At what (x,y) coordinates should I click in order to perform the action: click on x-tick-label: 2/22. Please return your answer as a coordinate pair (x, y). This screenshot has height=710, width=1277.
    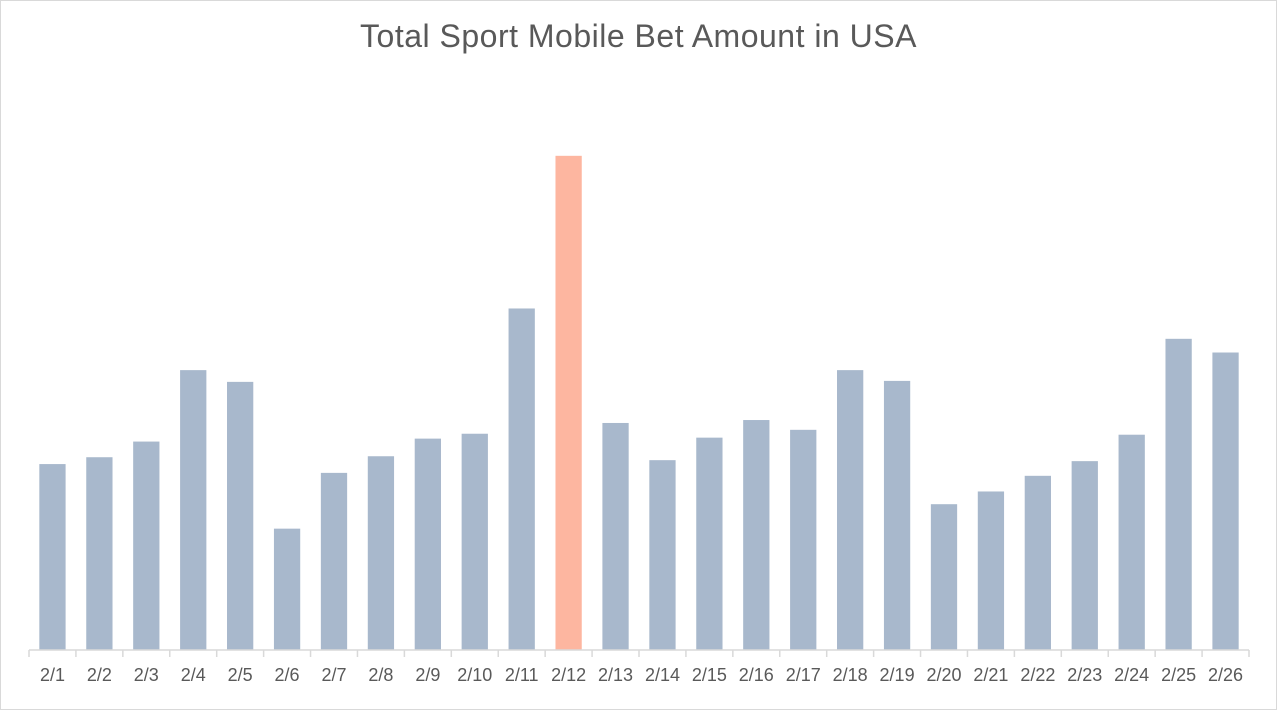
    Looking at the image, I should click on (1037, 675).